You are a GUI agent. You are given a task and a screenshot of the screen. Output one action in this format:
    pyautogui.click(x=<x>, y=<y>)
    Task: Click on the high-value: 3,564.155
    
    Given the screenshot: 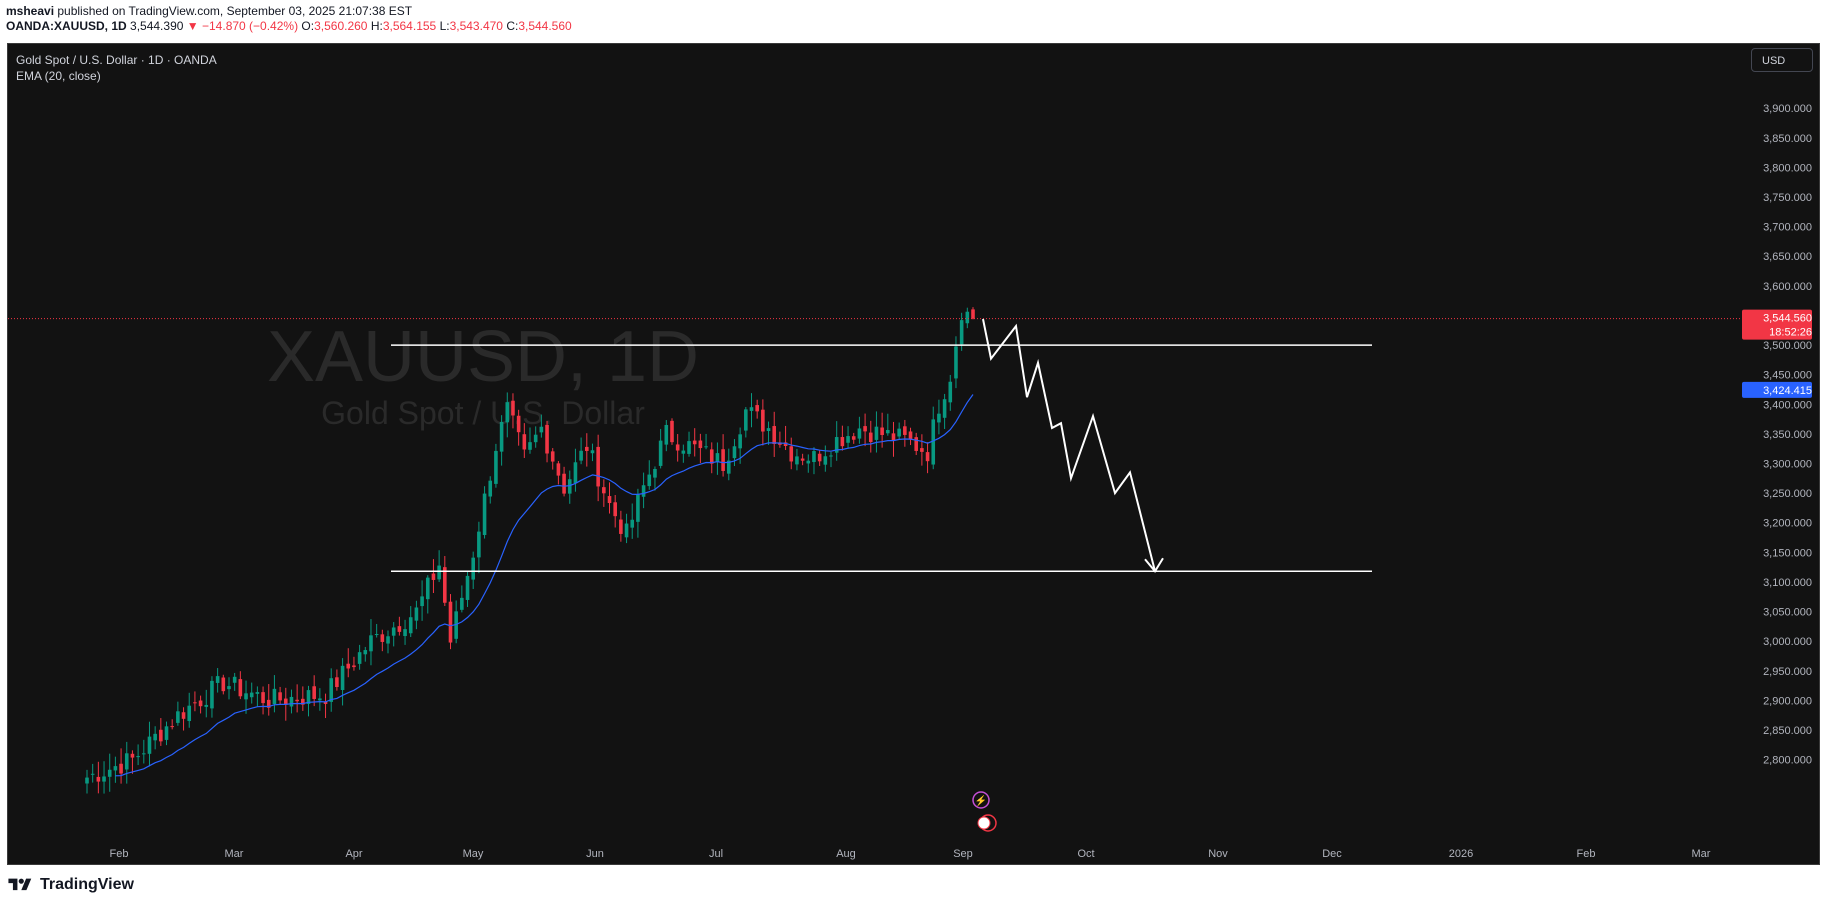 What is the action you would take?
    pyautogui.click(x=409, y=26)
    